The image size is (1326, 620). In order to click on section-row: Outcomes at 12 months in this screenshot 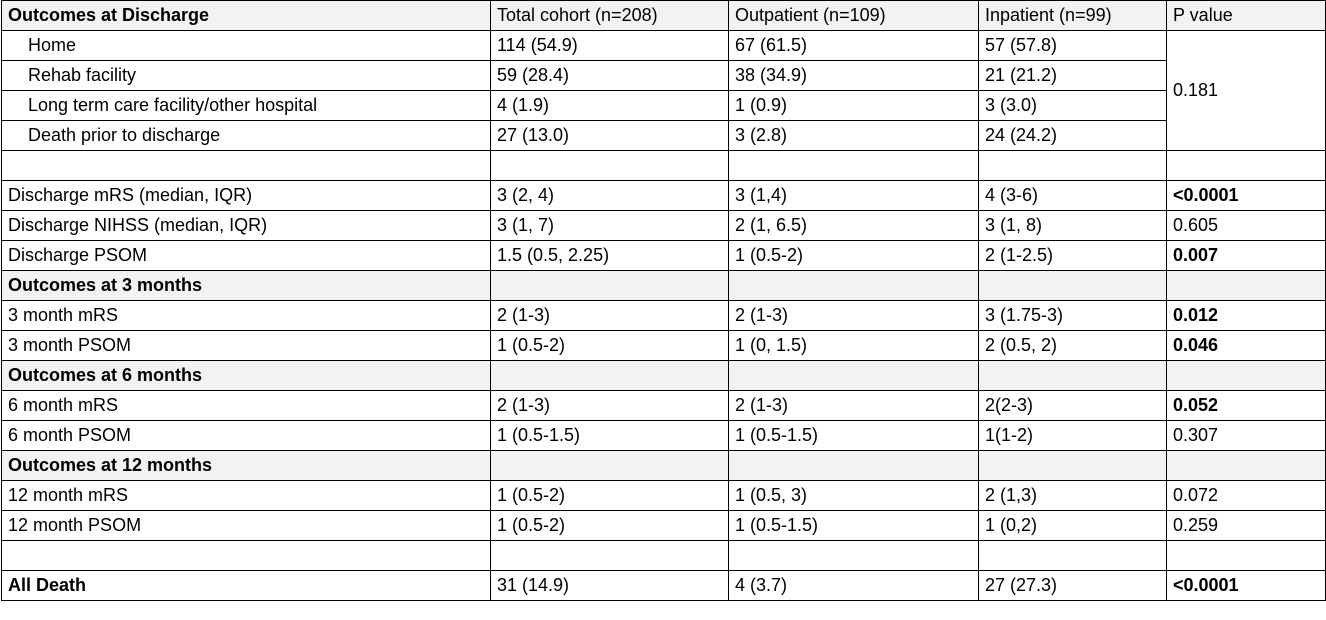, I will do `click(663, 465)`.